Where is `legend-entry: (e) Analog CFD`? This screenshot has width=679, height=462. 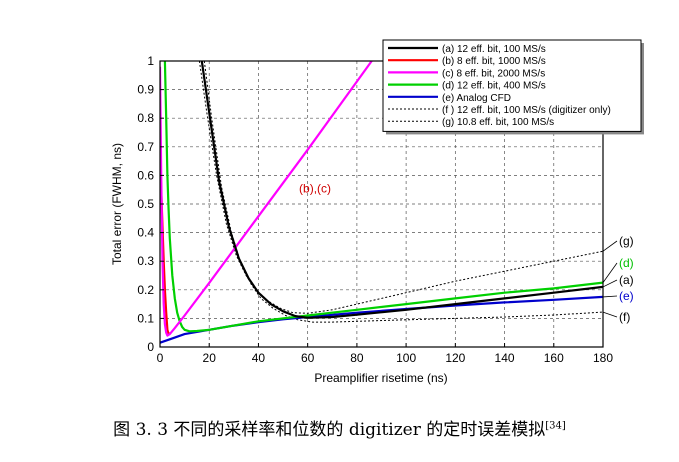 legend-entry: (e) Analog CFD is located at coordinates (476, 98).